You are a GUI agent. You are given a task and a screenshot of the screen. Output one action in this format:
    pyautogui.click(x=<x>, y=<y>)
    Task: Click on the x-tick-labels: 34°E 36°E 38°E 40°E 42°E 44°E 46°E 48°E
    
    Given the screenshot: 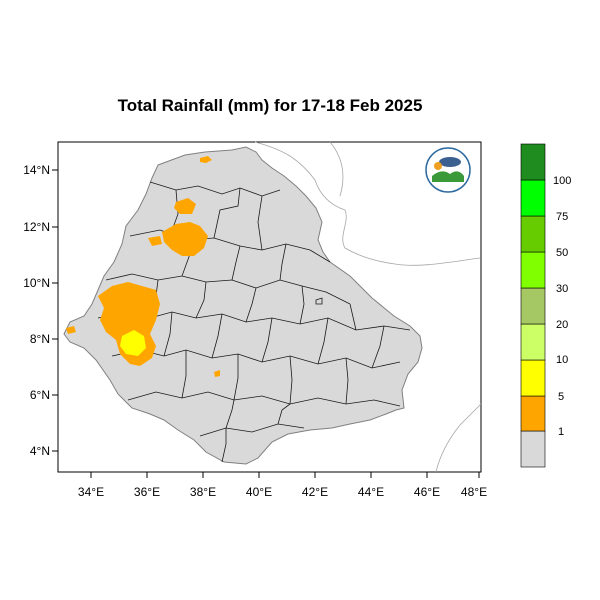 What is the action you would take?
    pyautogui.click(x=282, y=492)
    